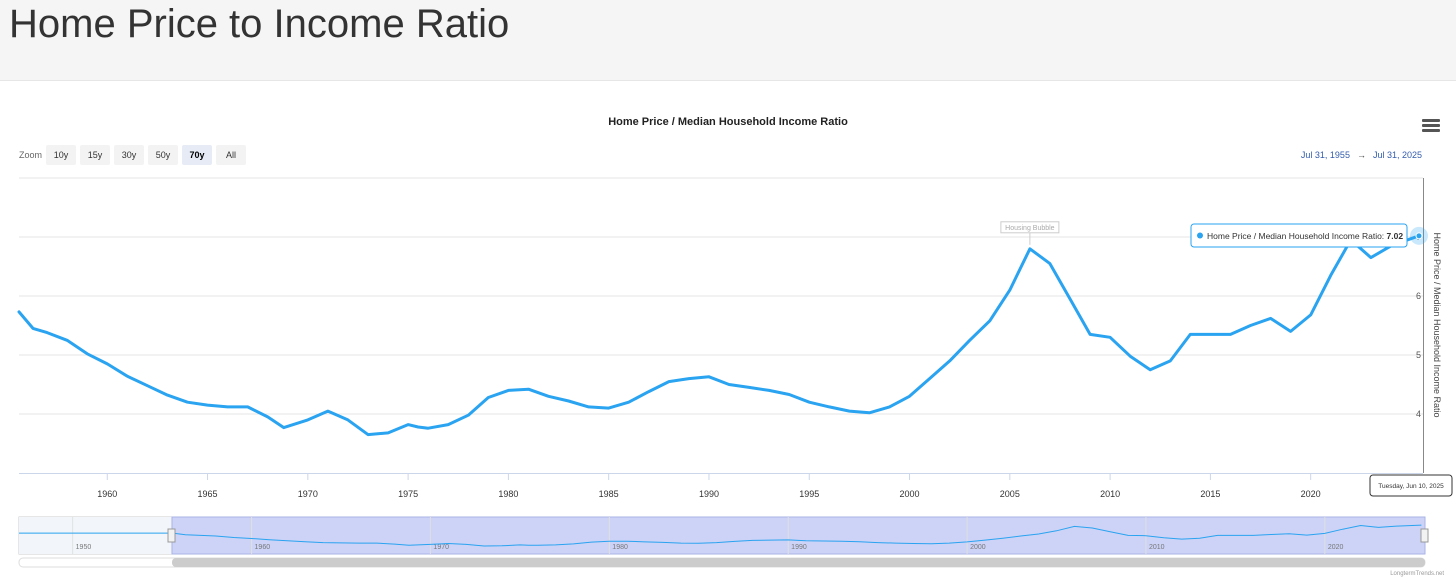 This screenshot has height=585, width=1456. I want to click on navigator-label-7: 2020, so click(1336, 547).